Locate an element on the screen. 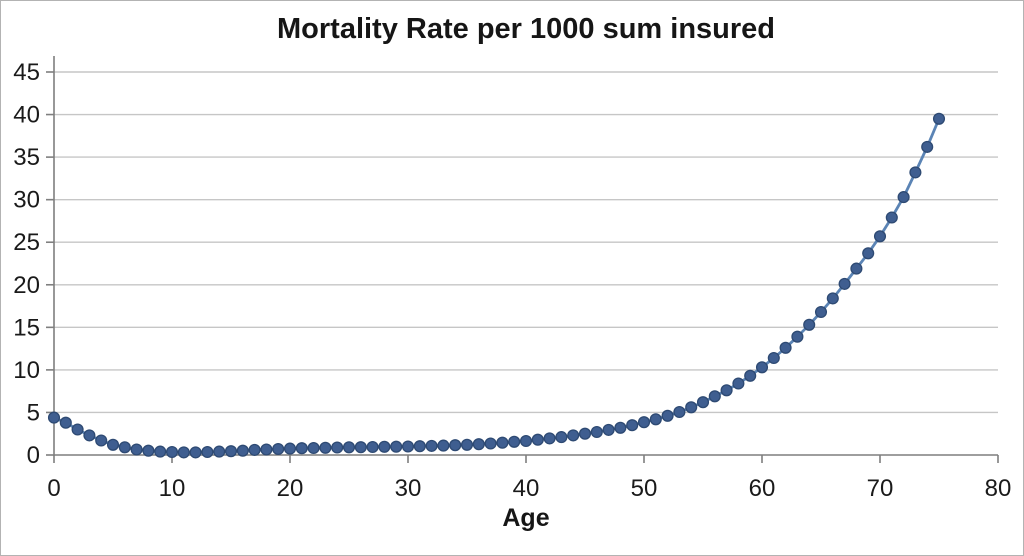 The width and height of the screenshot is (1024, 556). y-tick-label: 45 is located at coordinates (26, 72).